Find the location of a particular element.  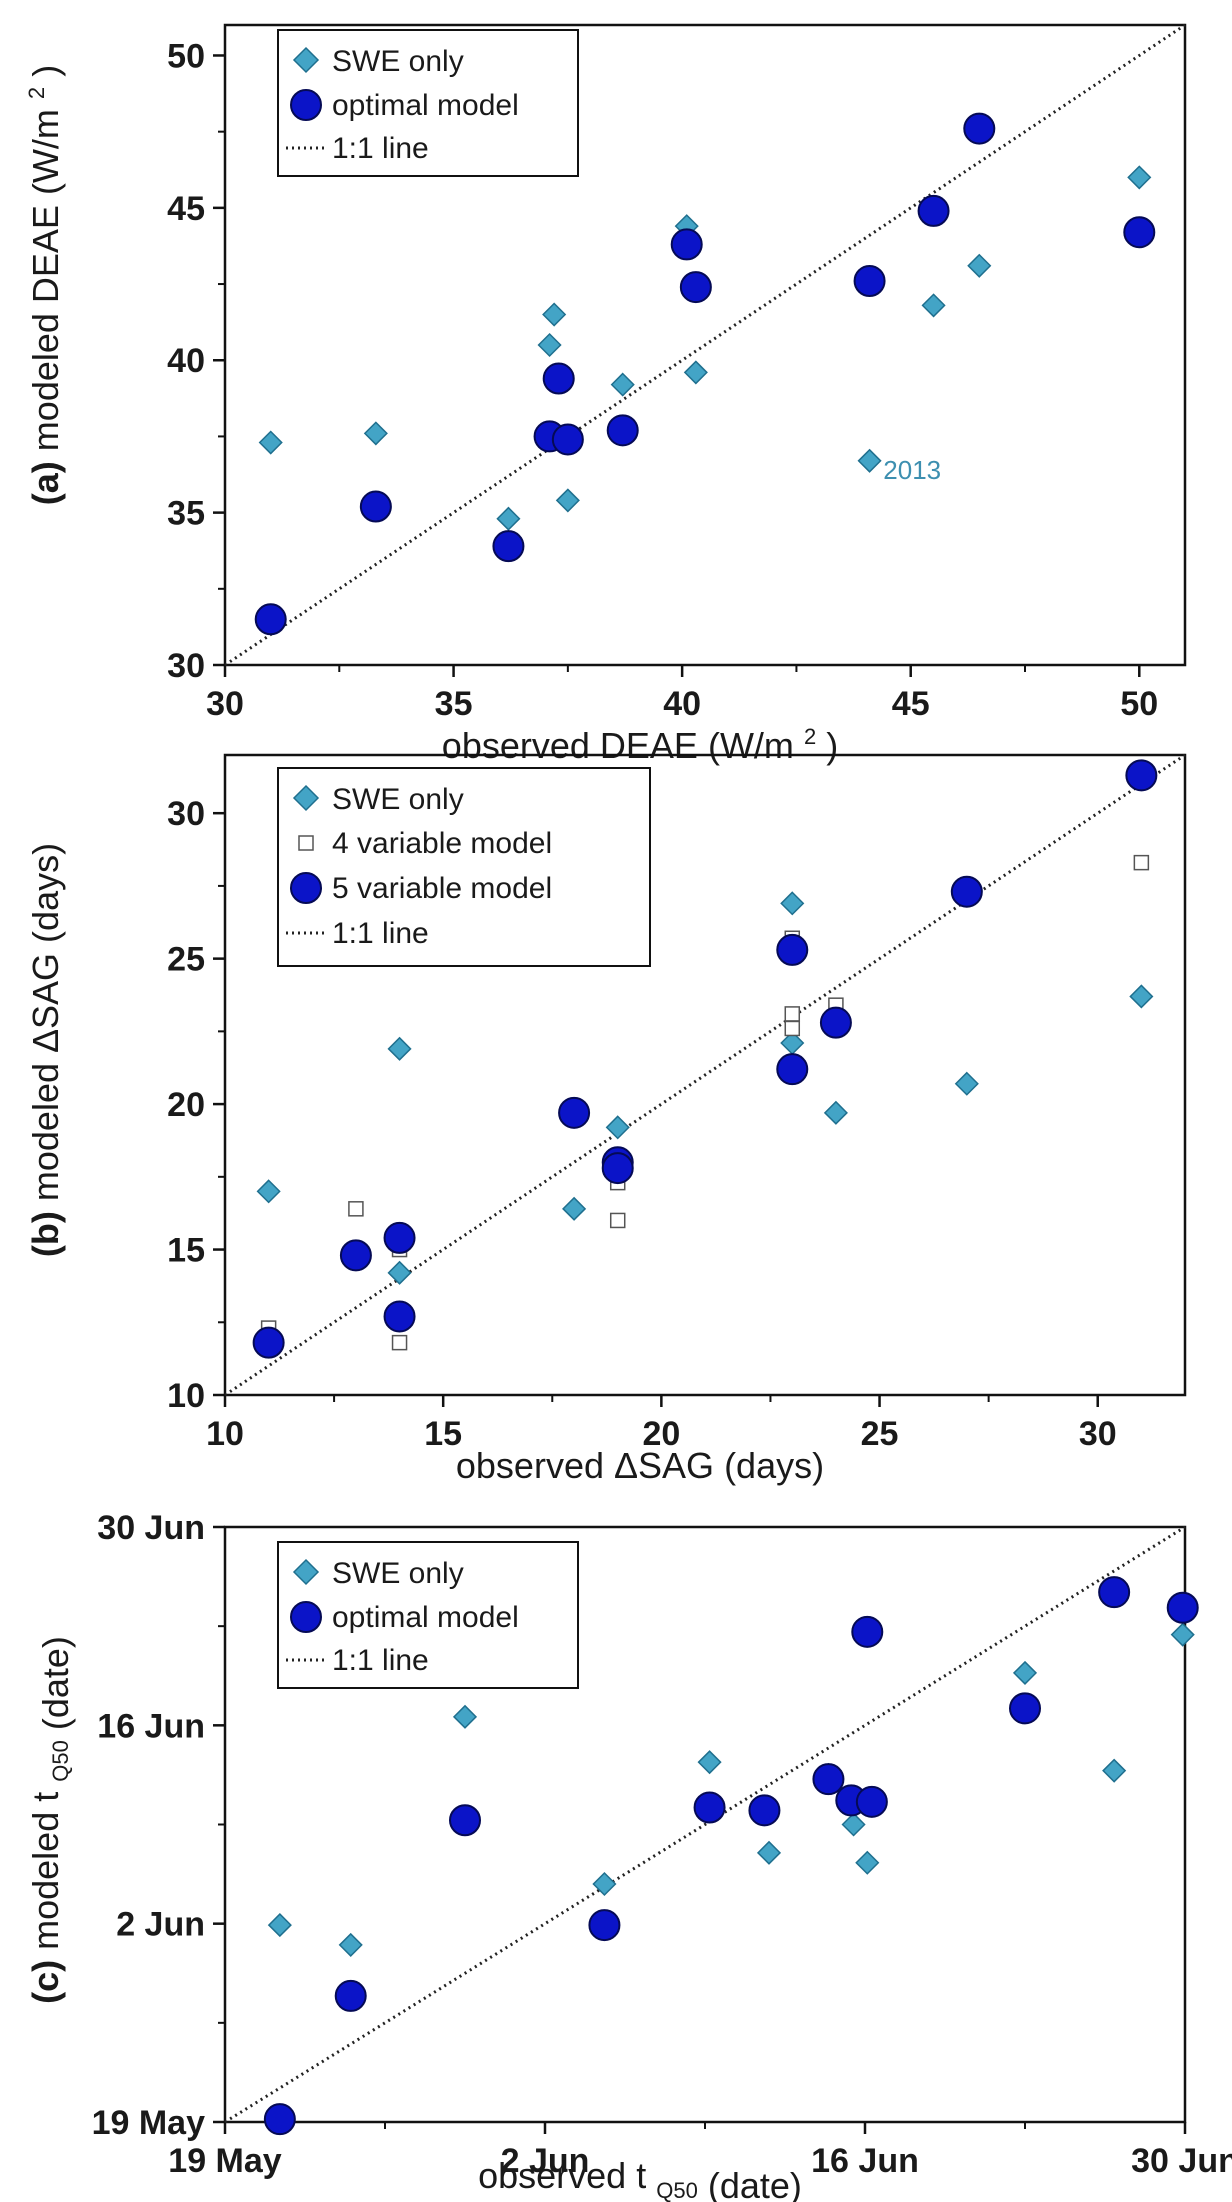

panel-a-label: (a) is located at coordinates (45, 483).